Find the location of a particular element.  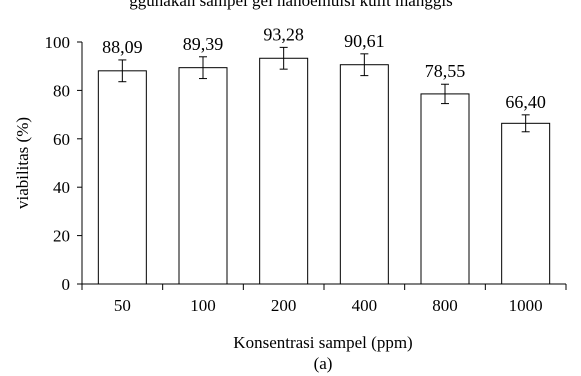

data-label-800: 78,55 is located at coordinates (445, 71).